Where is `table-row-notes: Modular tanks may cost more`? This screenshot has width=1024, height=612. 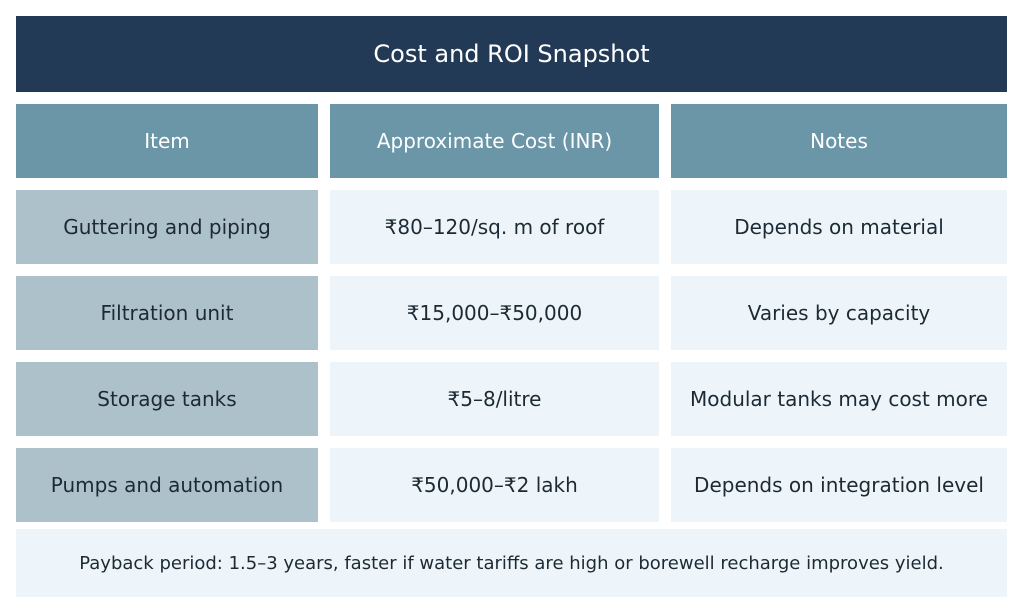
table-row-notes: Modular tanks may cost more is located at coordinates (839, 399).